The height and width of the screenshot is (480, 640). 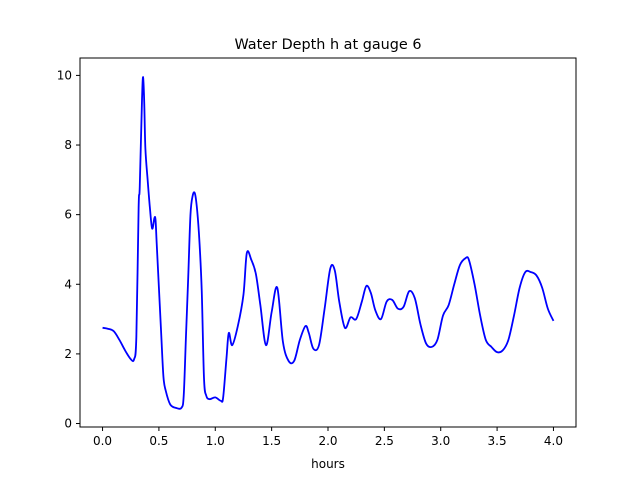 What do you see at coordinates (68, 249) in the screenshot?
I see `y-axis: 0 2 4 6 8 10` at bounding box center [68, 249].